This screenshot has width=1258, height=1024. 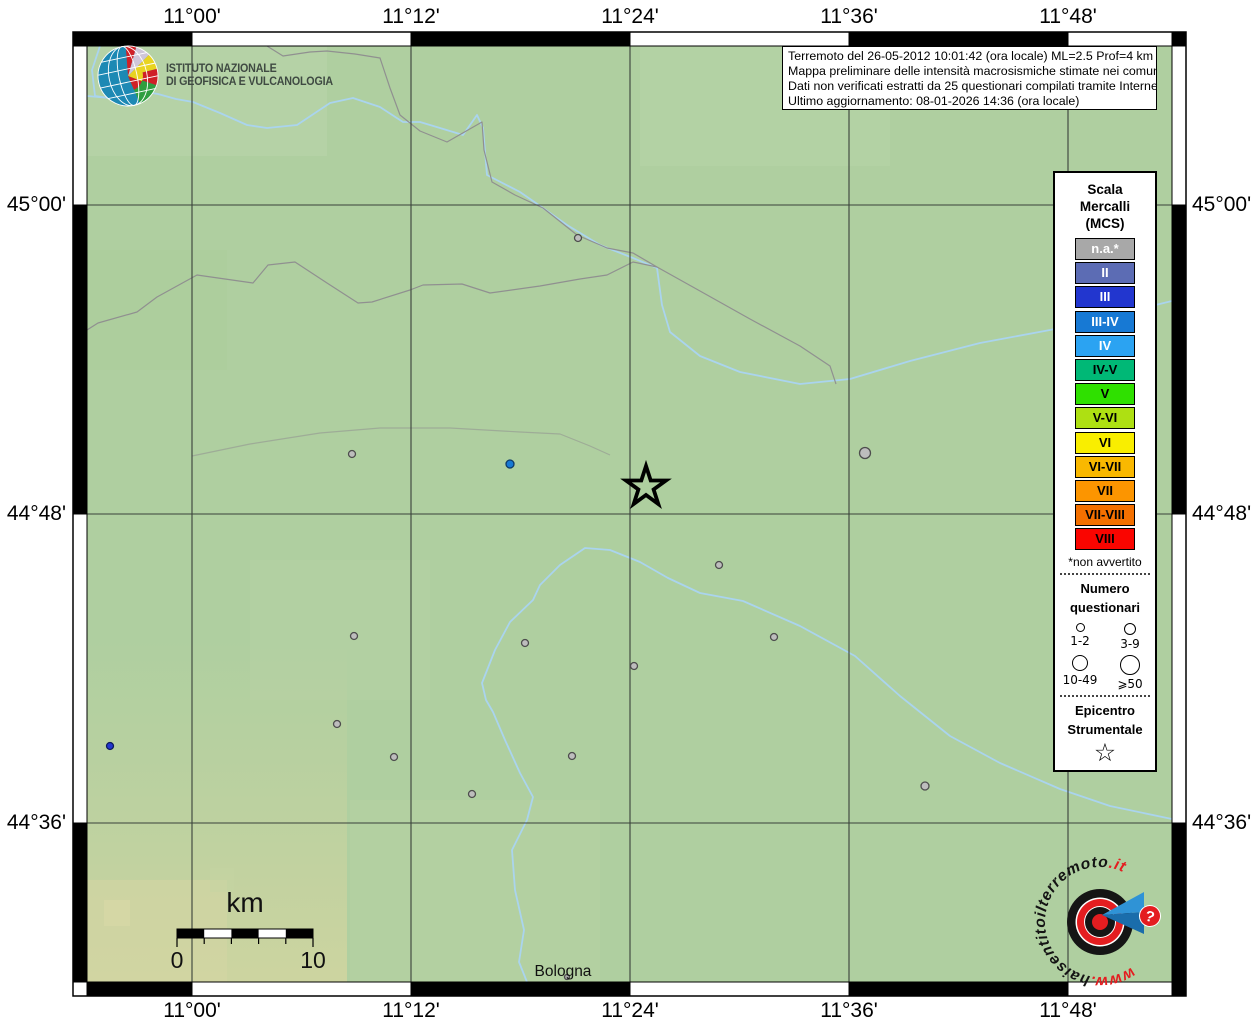 I want to click on questionnaire-size-label: 10-49, so click(x=1080, y=680).